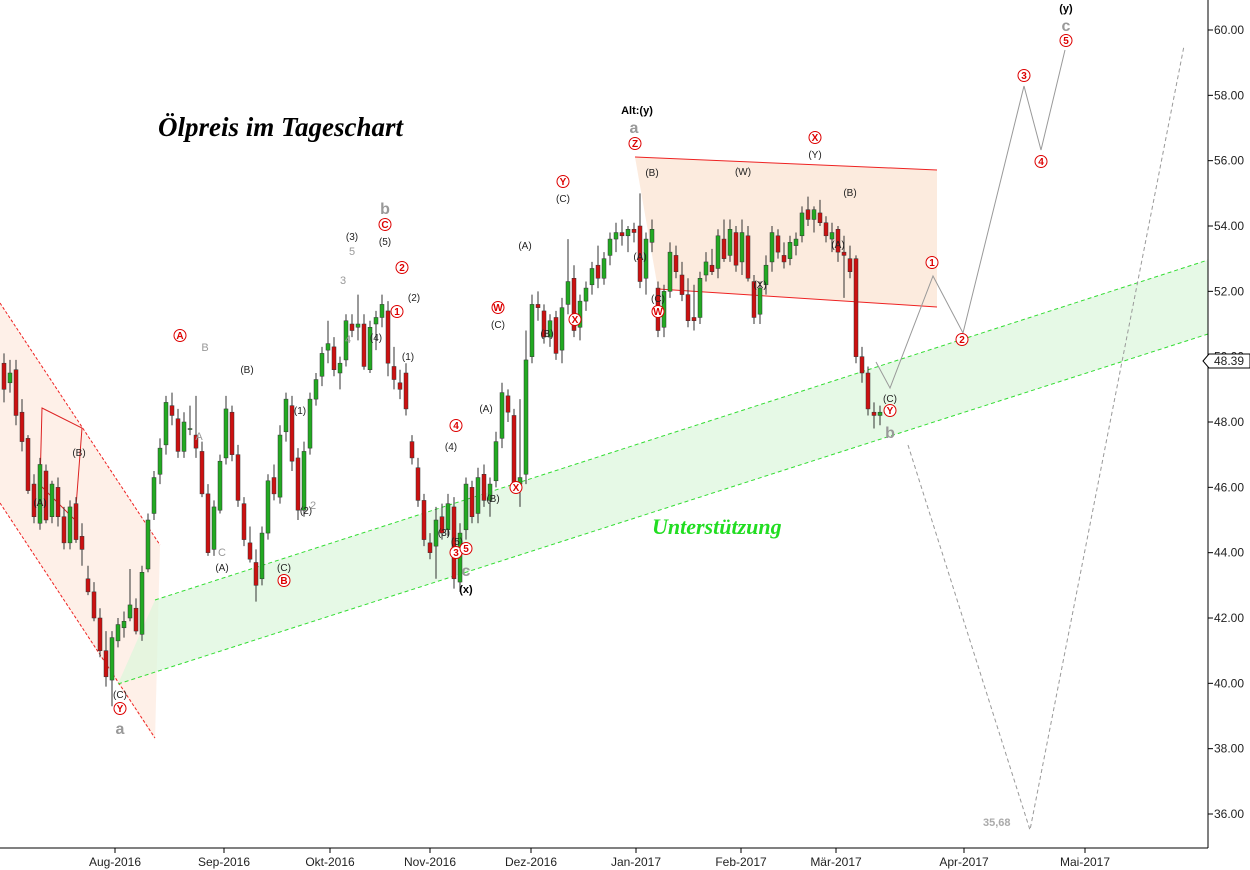 The height and width of the screenshot is (870, 1250). What do you see at coordinates (352, 252) in the screenshot?
I see `svg-text: 5` at bounding box center [352, 252].